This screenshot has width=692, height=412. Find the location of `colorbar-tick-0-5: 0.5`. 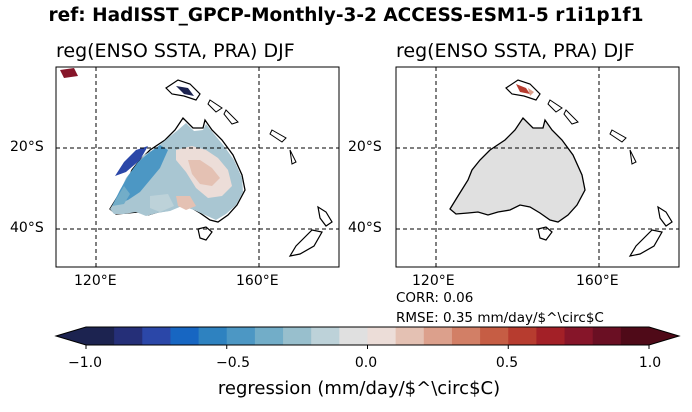

colorbar-tick-0-5: 0.5 is located at coordinates (507, 363).